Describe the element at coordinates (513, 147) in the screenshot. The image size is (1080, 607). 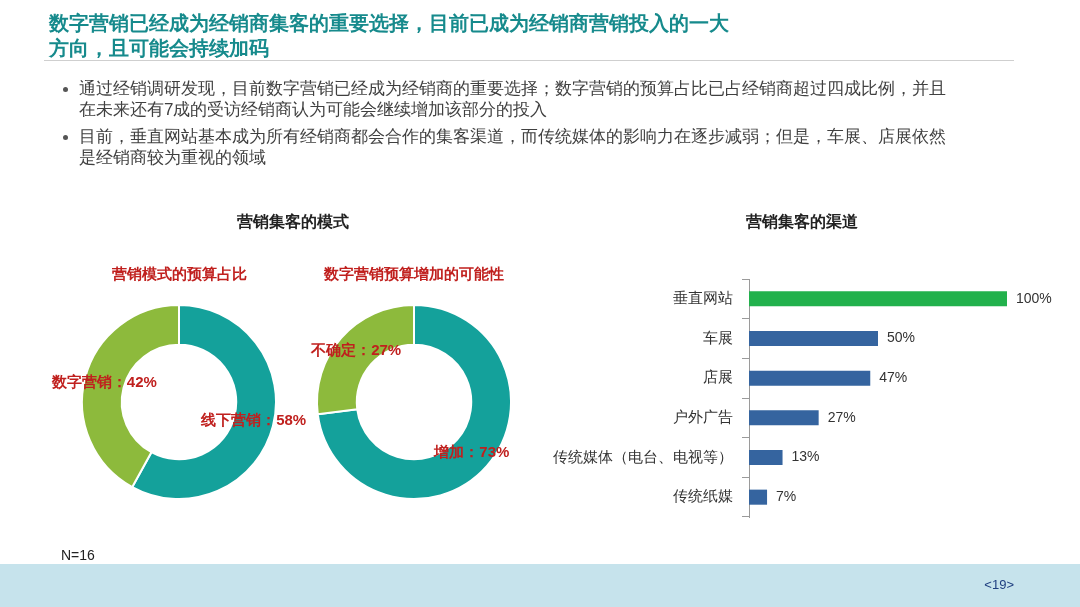
I see `text: 目前，垂直网站基本成为所有经销商都会合作的集客渠道，而传统媒体的影响力在逐步减弱；但是，车展、店展依然是经销商较为重视的领域` at that location.